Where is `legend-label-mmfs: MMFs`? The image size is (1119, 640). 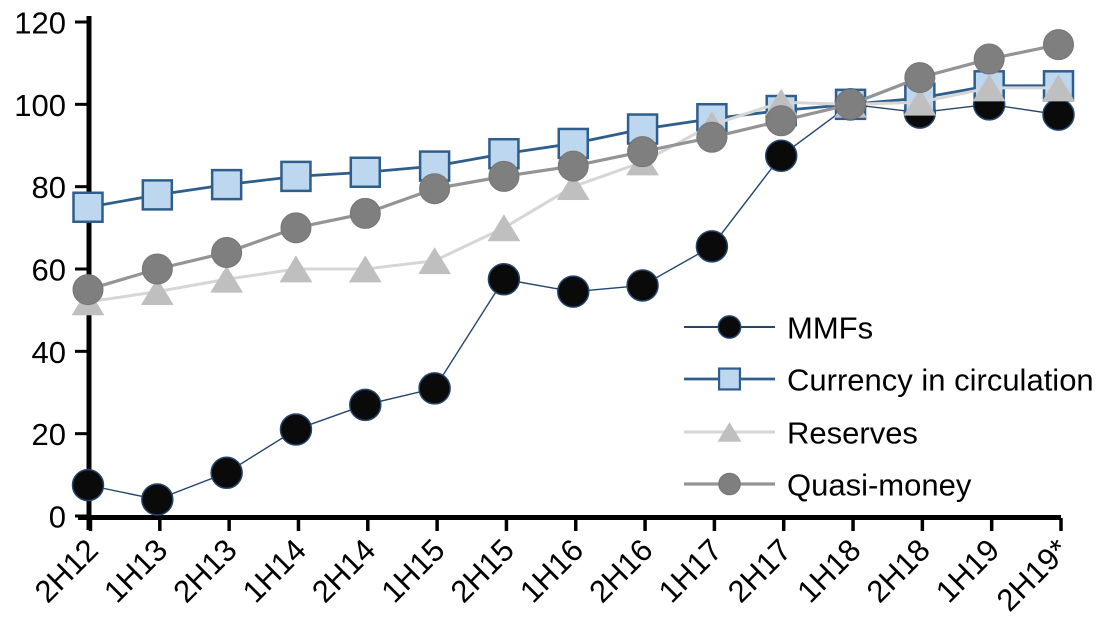 legend-label-mmfs: MMFs is located at coordinates (830, 328).